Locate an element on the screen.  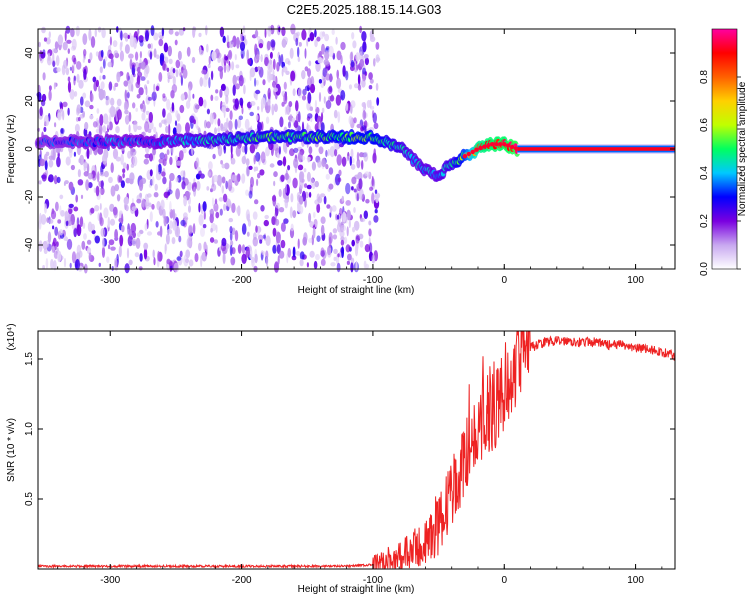
colorbar-tick-label: 0.4 is located at coordinates (704, 173).